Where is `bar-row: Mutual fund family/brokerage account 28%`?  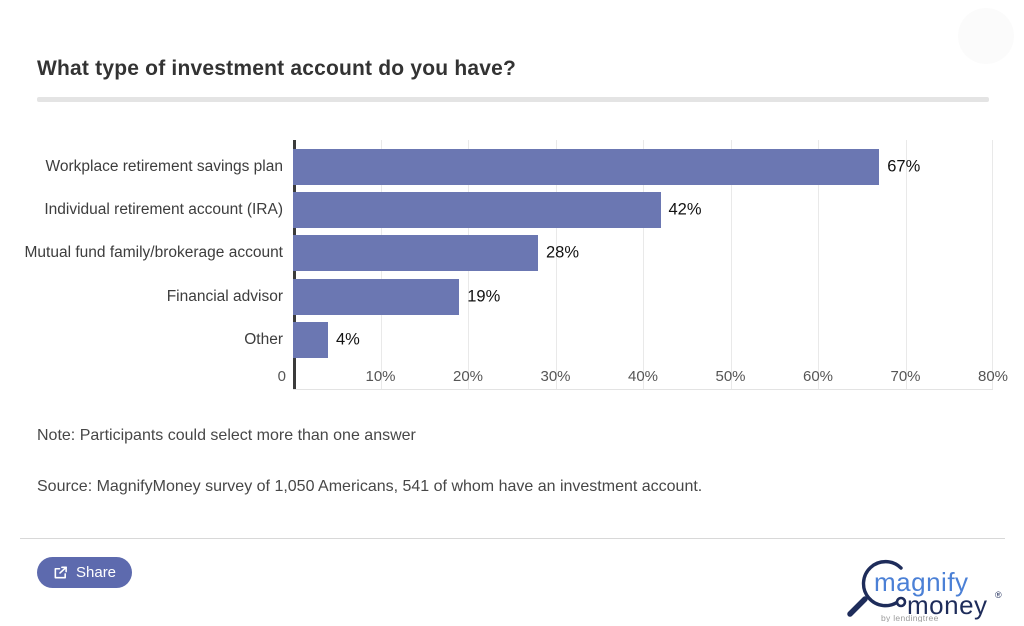
bar-row: Mutual fund family/brokerage account 28% is located at coordinates (512, 253).